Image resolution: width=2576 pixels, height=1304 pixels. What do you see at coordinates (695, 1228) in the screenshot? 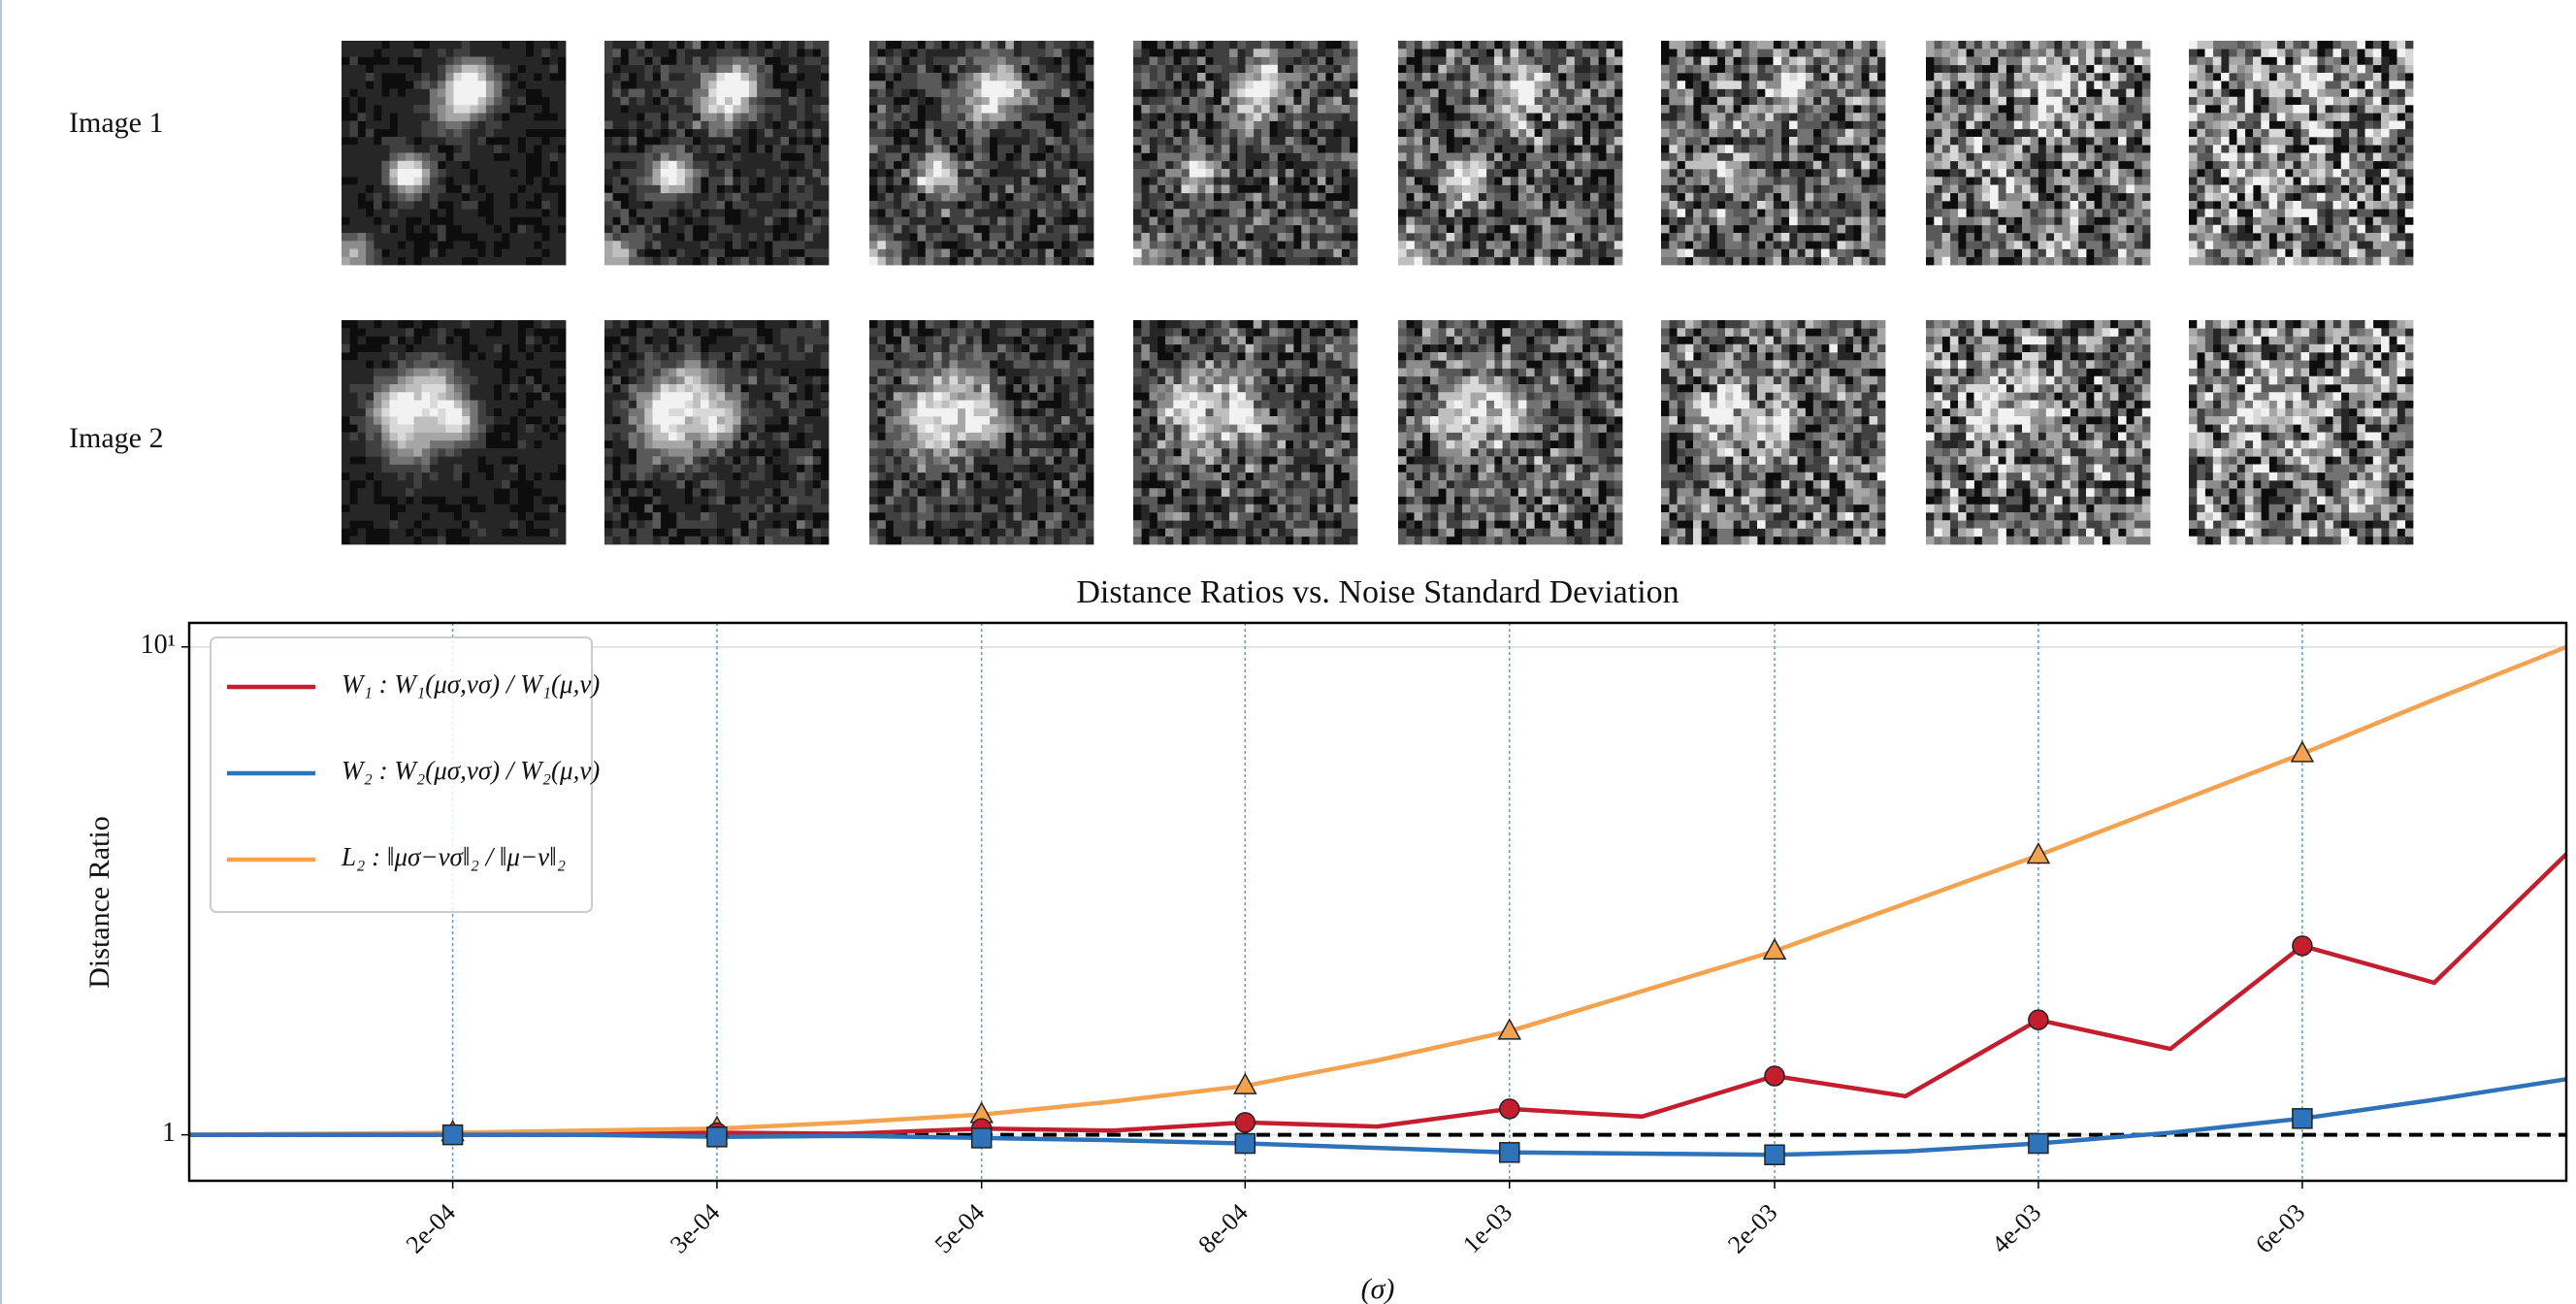
I see `x-tick-label: 3e-04` at bounding box center [695, 1228].